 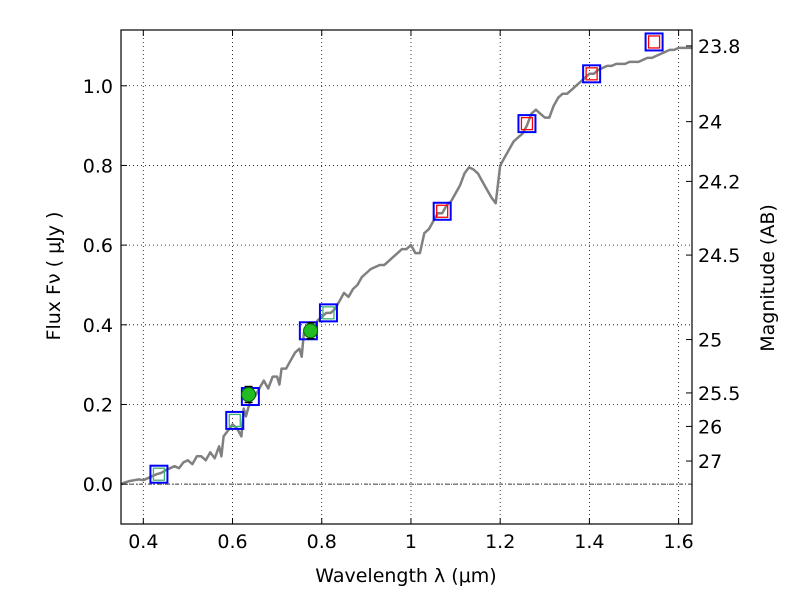 What do you see at coordinates (98, 87) in the screenshot?
I see `y-tick-label: 1.0` at bounding box center [98, 87].